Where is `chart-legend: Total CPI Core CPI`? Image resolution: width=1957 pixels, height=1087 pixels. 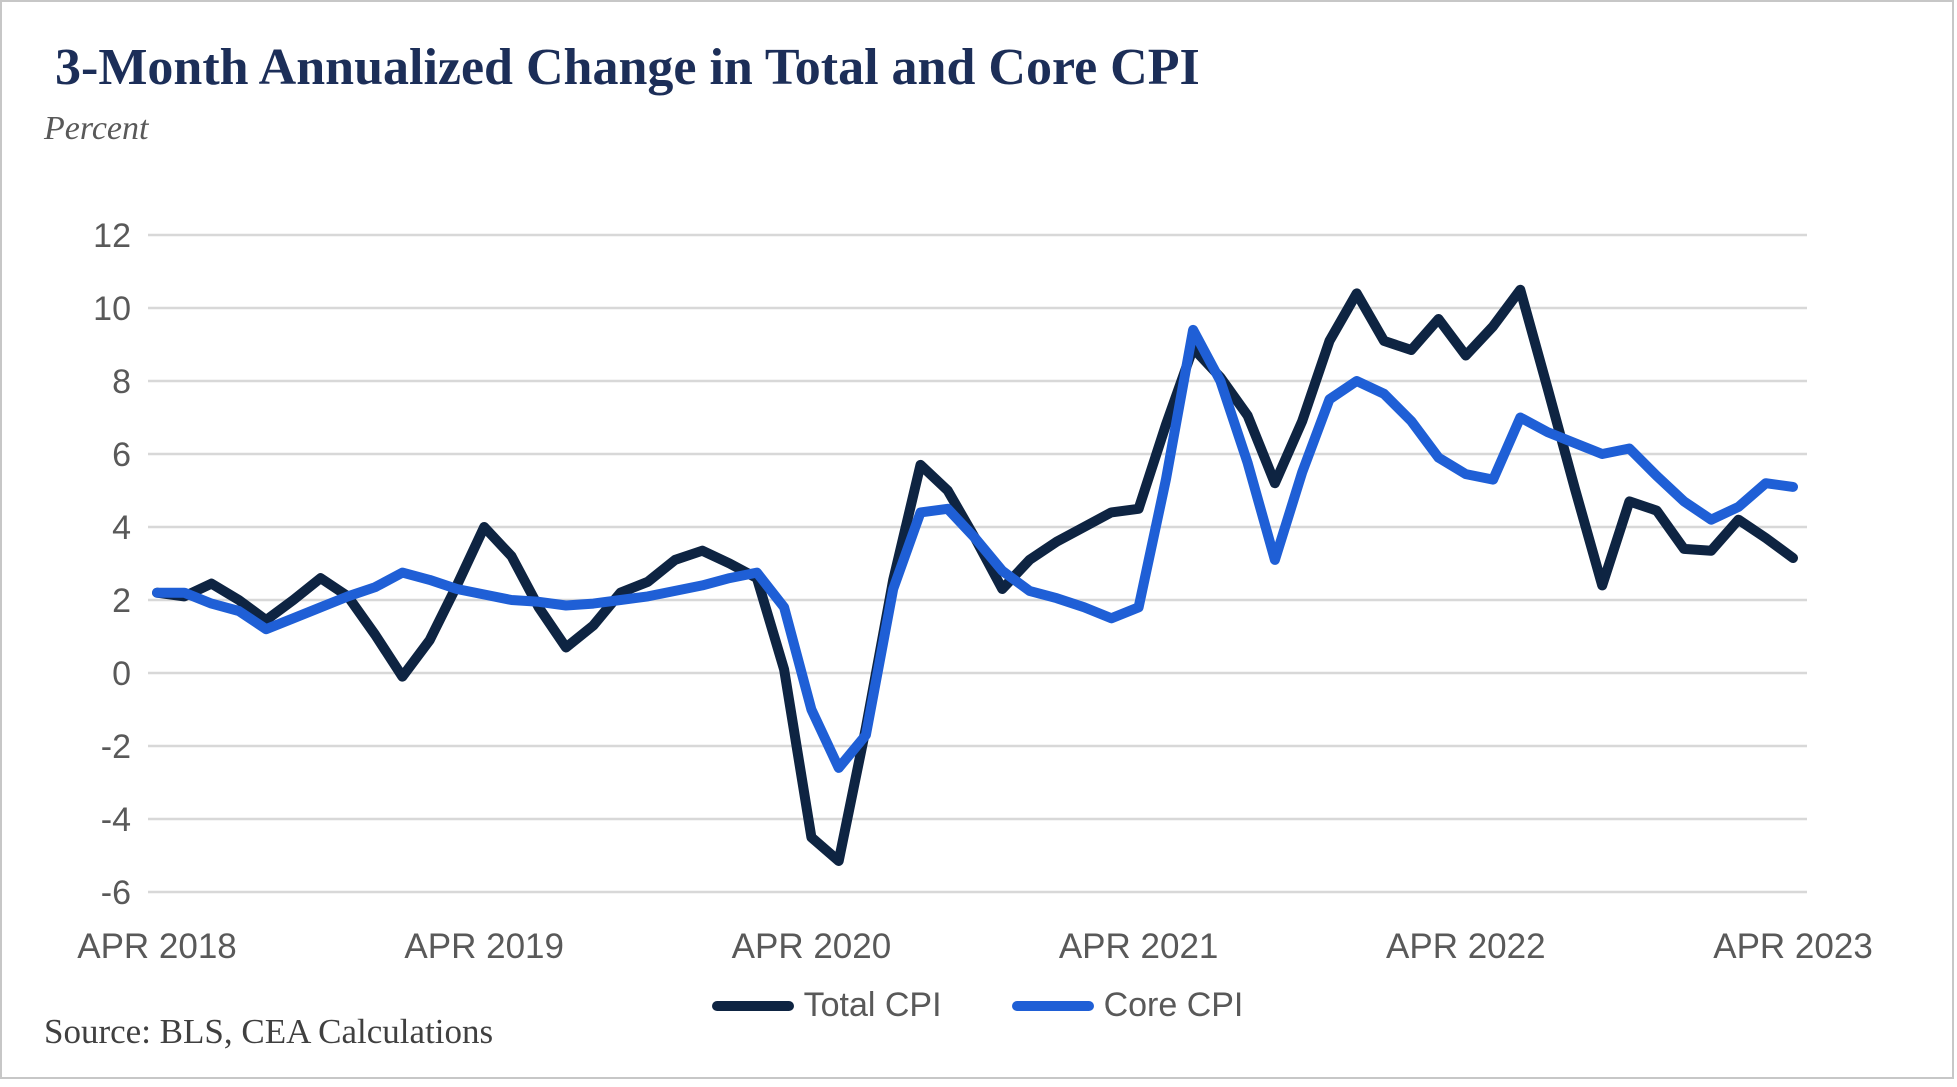 chart-legend: Total CPI Core CPI is located at coordinates (977, 1005).